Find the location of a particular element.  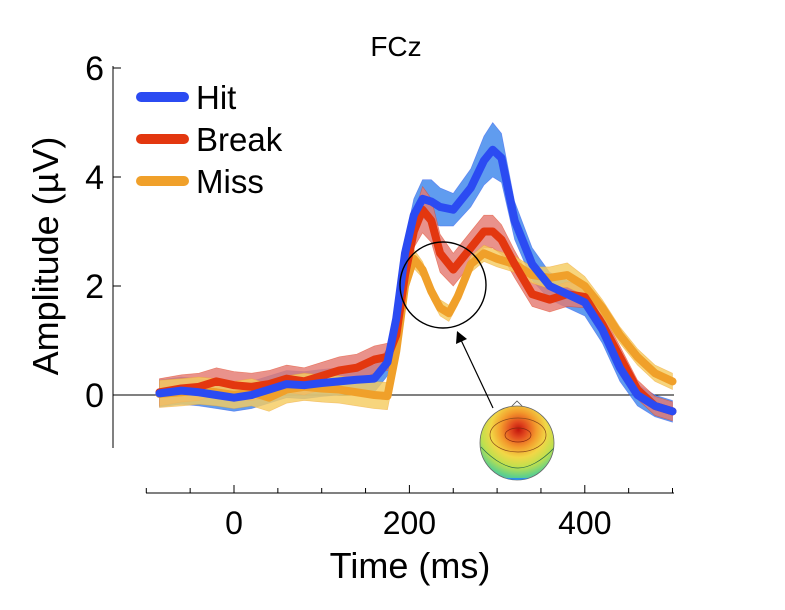

x-axis-label: Time (ms) is located at coordinates (410, 565).